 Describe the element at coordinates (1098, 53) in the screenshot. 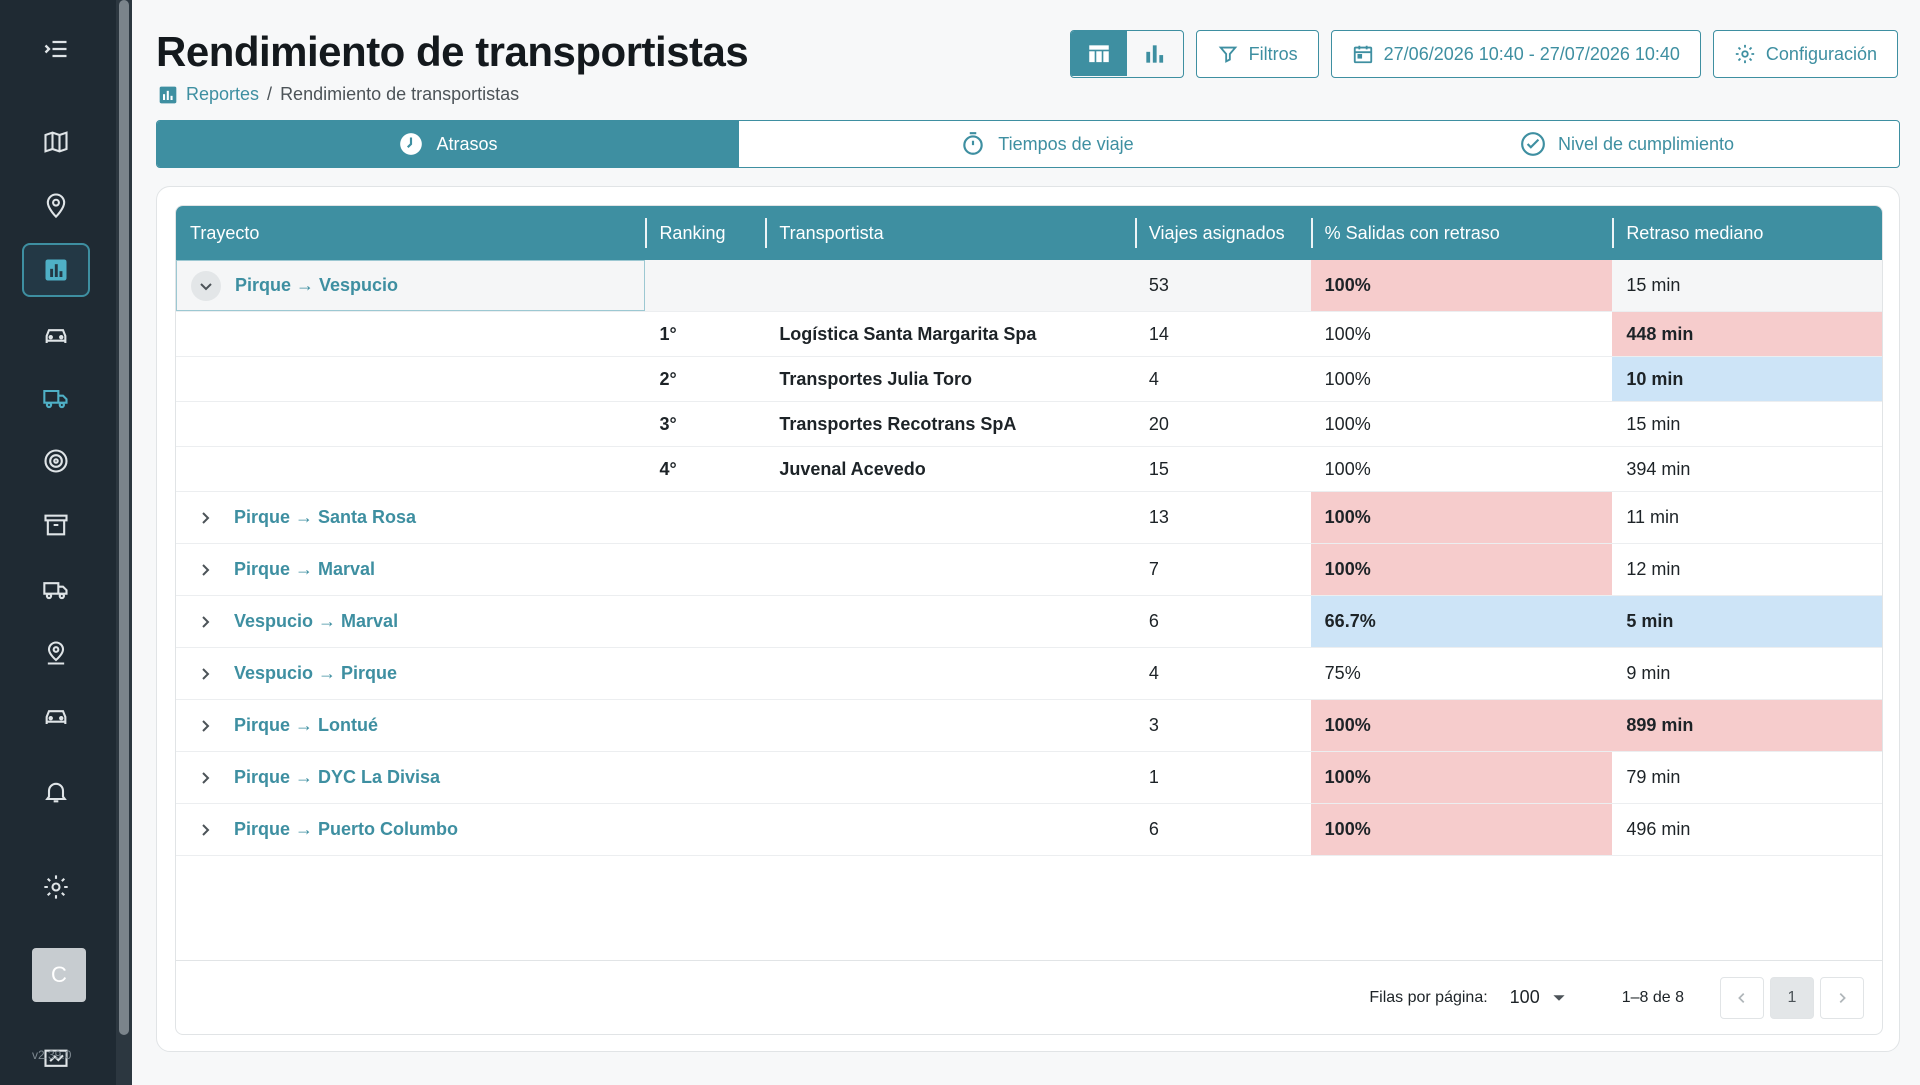

I see `table-view-button` at that location.